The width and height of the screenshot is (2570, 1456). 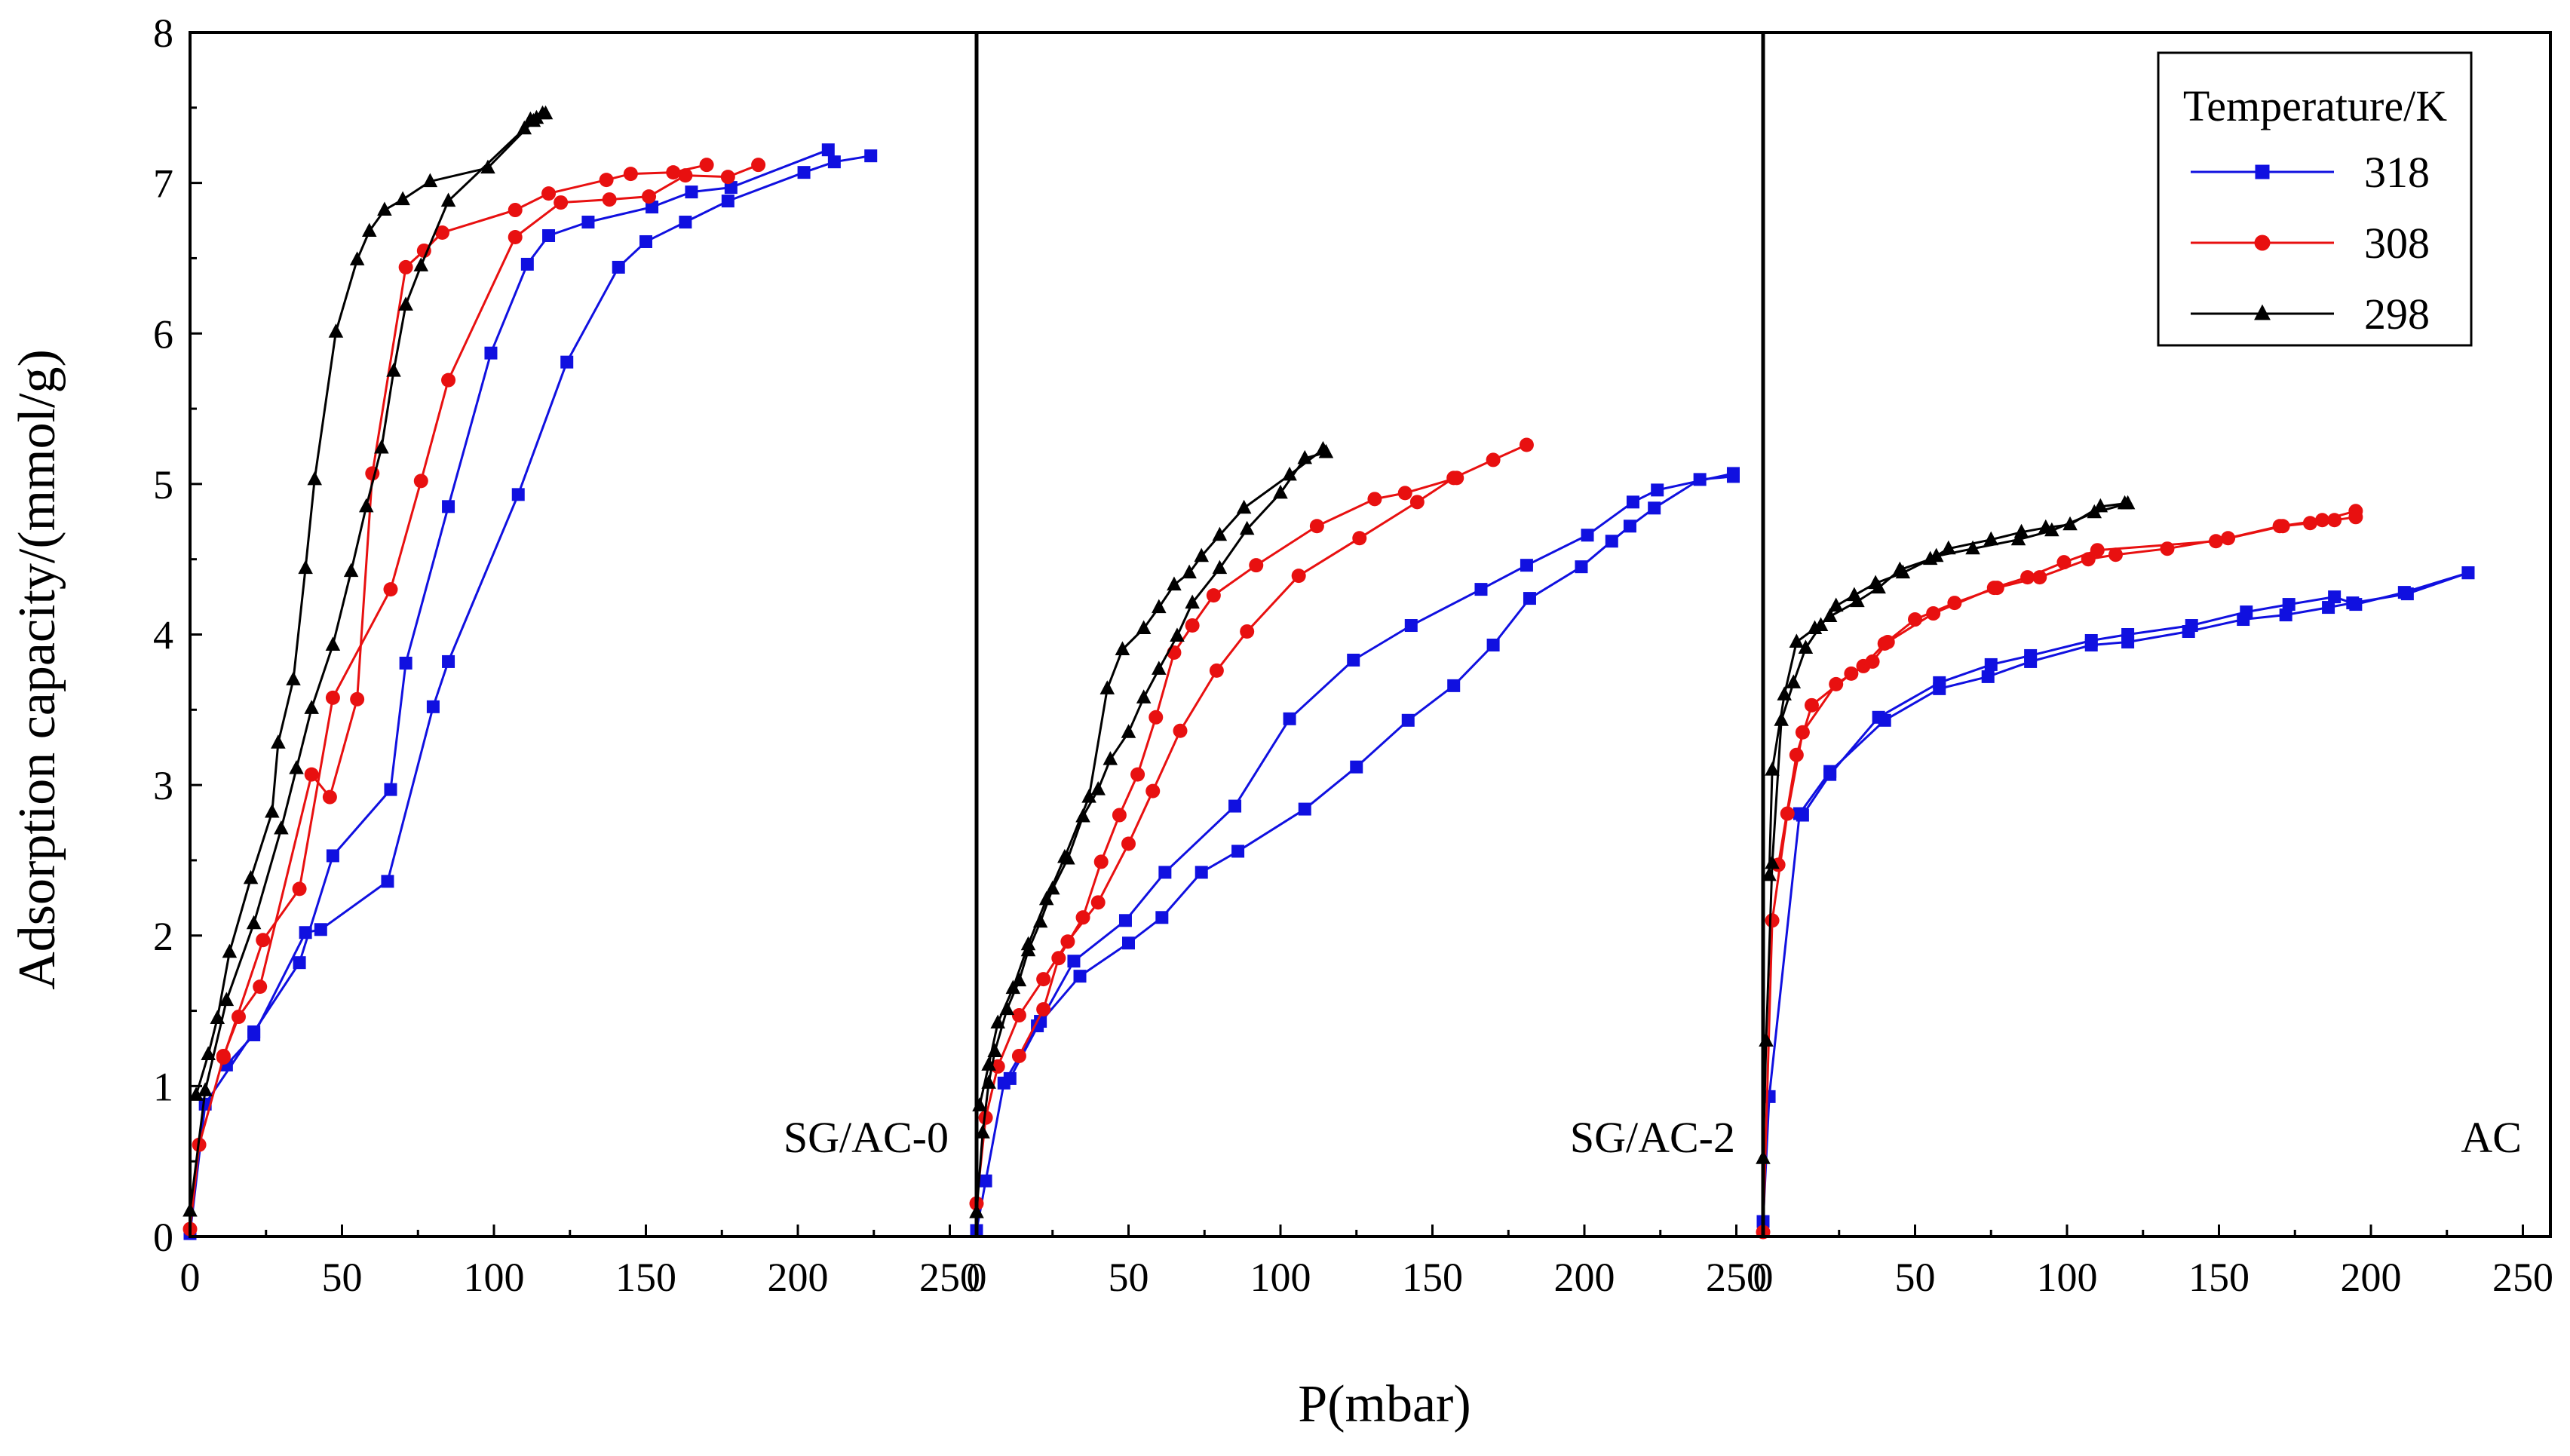 I want to click on panel-label: AC, so click(x=2491, y=1137).